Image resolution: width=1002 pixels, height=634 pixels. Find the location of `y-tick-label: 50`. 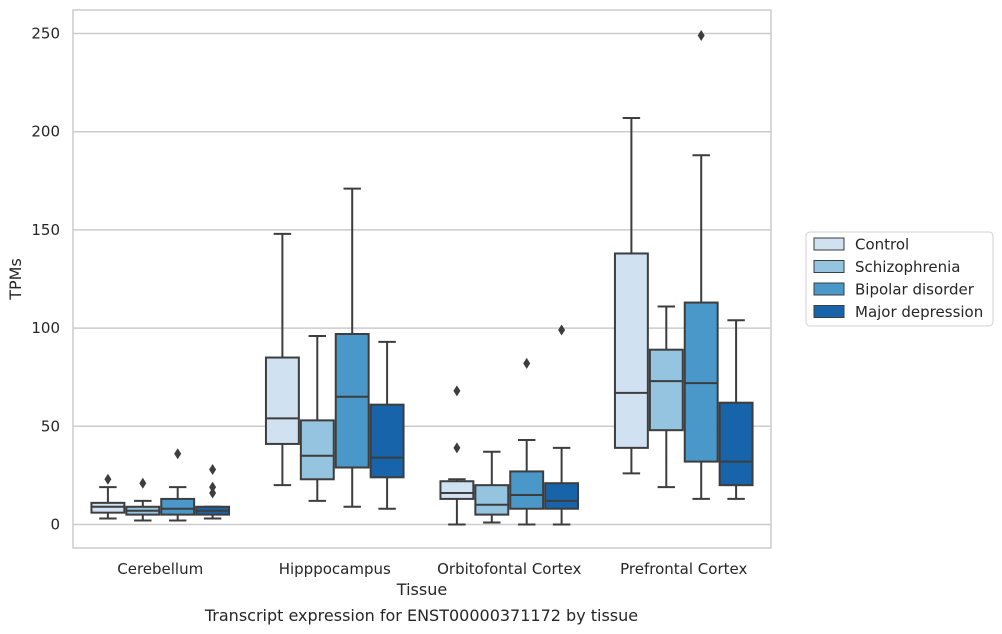

y-tick-label: 50 is located at coordinates (50, 426).